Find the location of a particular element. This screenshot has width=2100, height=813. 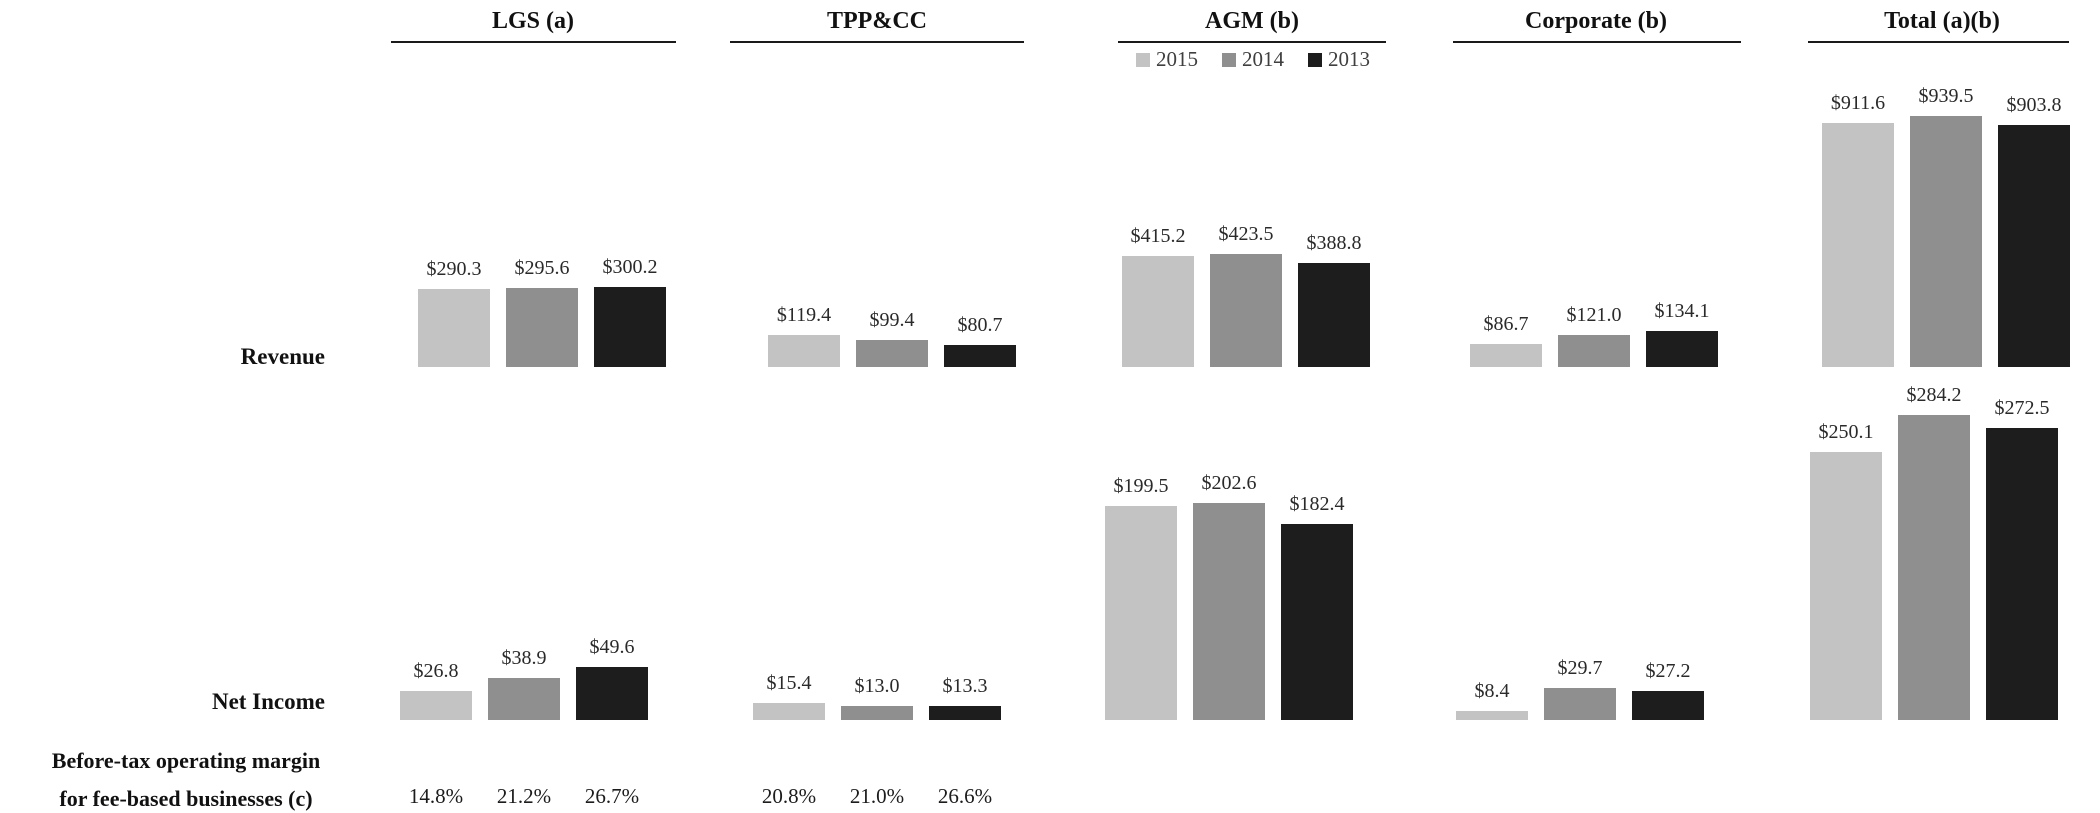

group-header-agm-b: AGM (b) is located at coordinates (1252, 21).